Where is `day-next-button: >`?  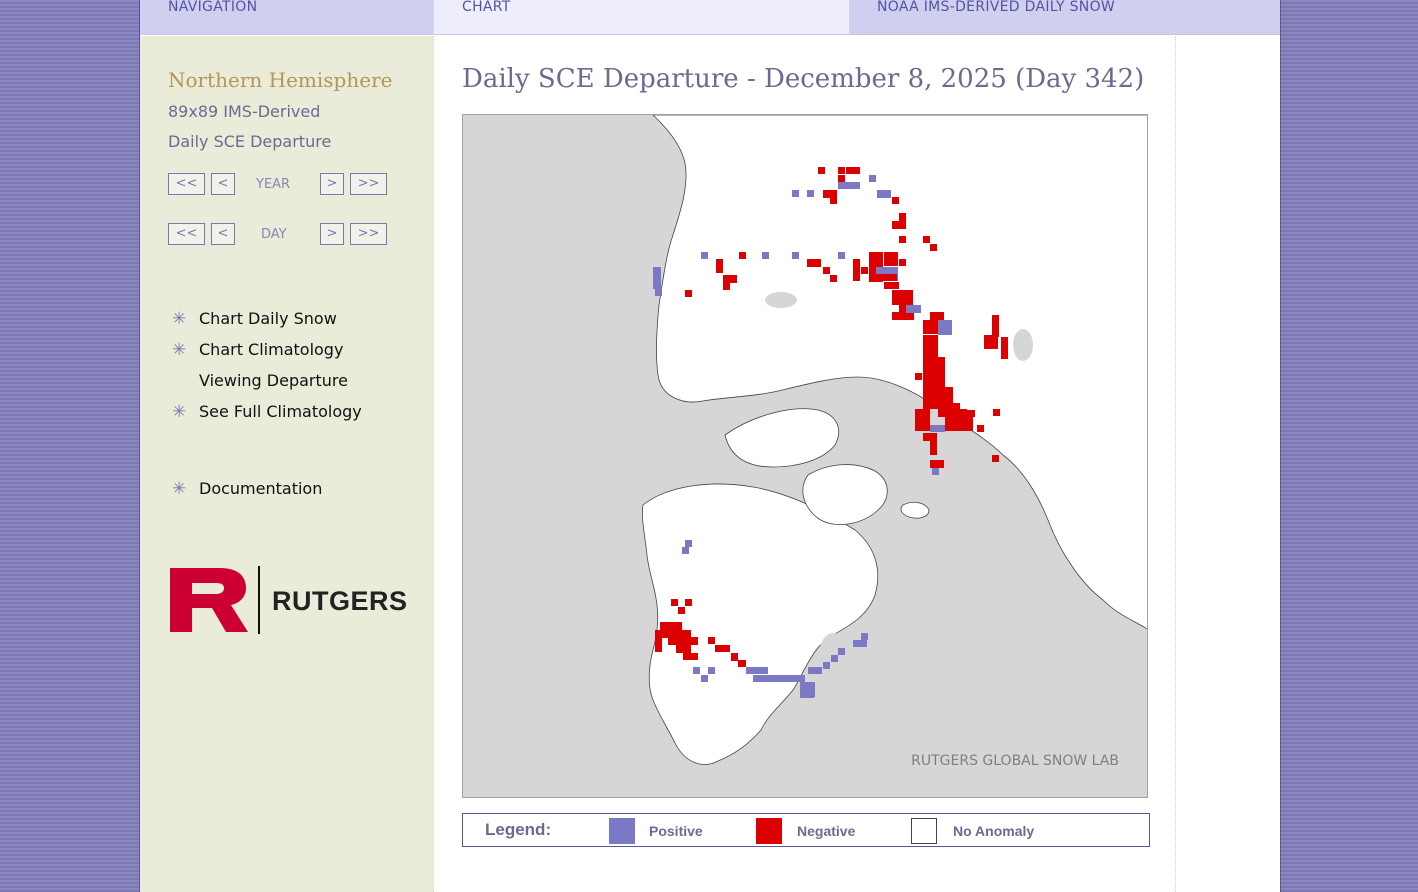
day-next-button: > is located at coordinates (332, 234).